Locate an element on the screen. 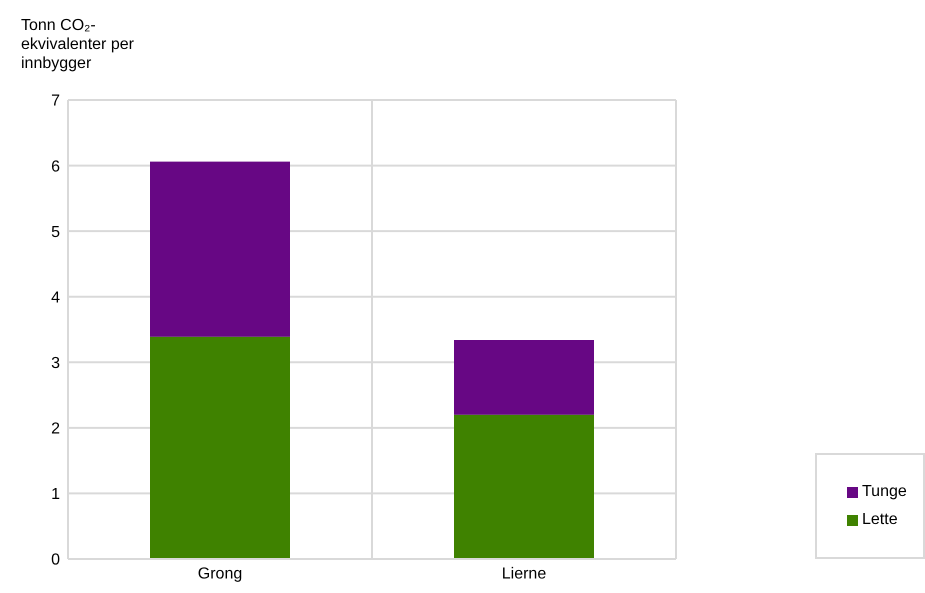  legend-label: Tunge is located at coordinates (884, 492).